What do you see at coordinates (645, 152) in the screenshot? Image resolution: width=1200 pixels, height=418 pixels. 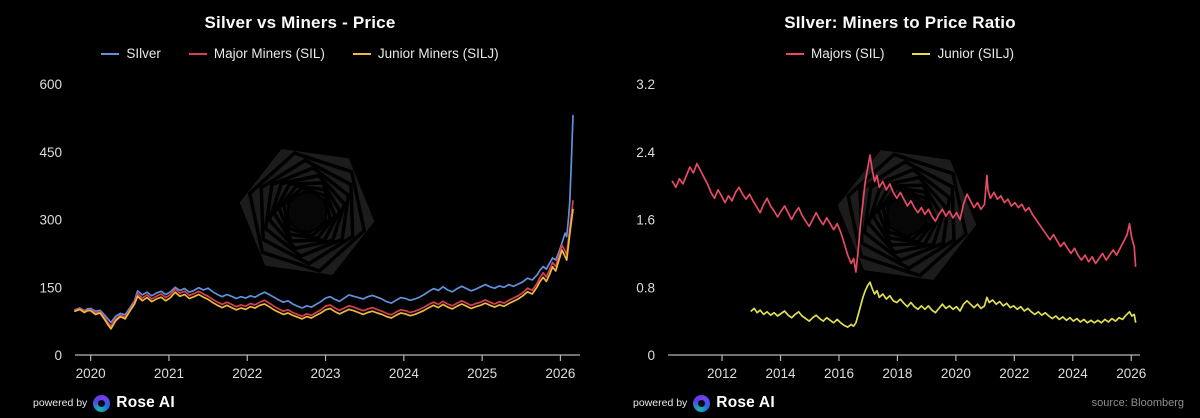 I see `y-tick-label: 2.4` at bounding box center [645, 152].